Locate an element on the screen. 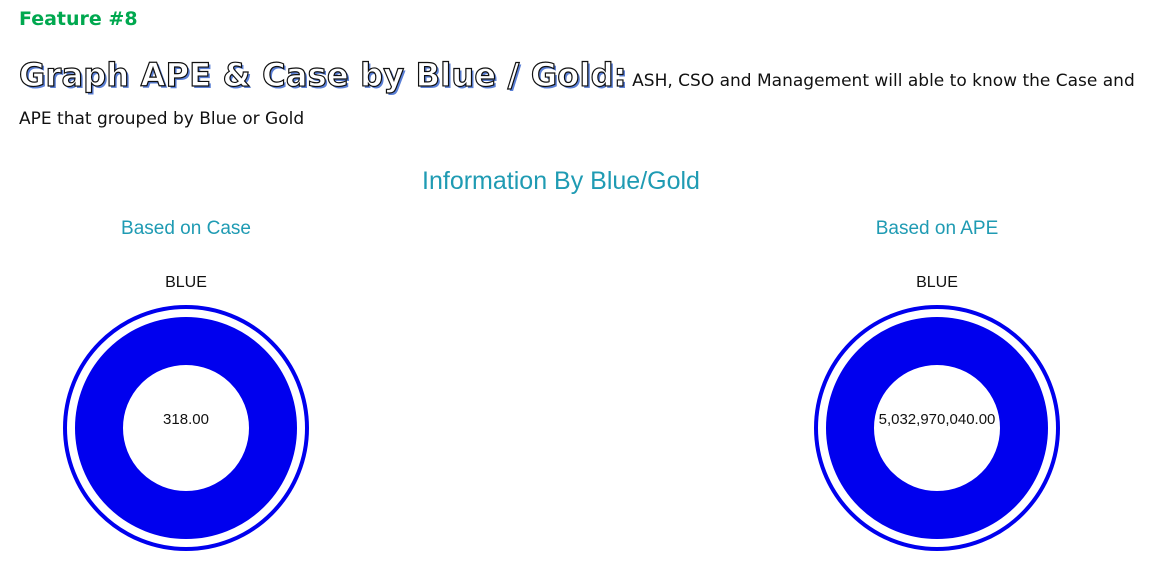  feature-number-label: Feature #8 is located at coordinates (78, 19).